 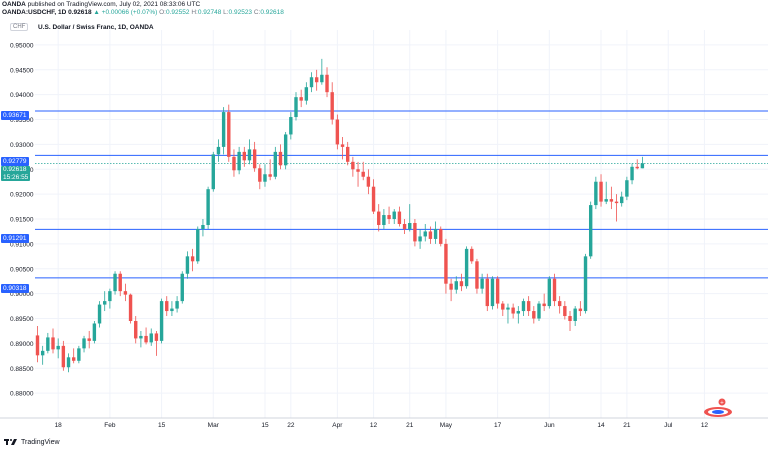 What do you see at coordinates (240, 12) in the screenshot?
I see `low-value: 0.92523` at bounding box center [240, 12].